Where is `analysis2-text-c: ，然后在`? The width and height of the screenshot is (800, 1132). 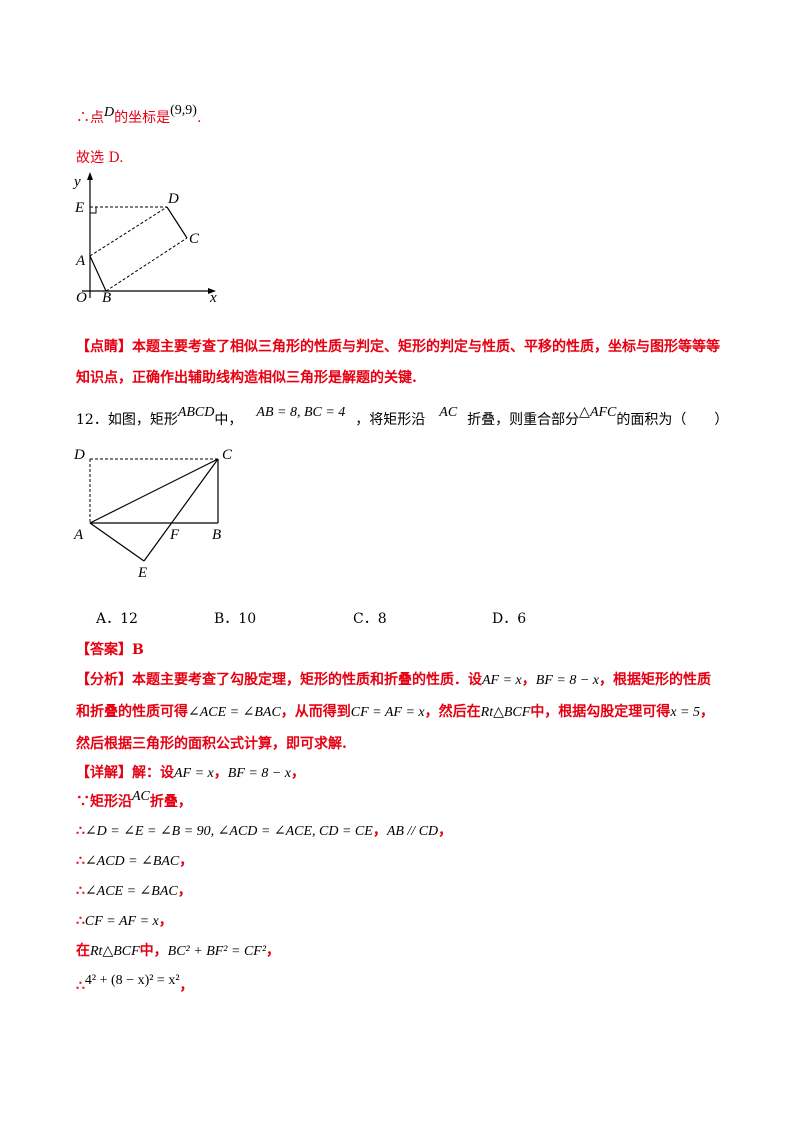 analysis2-text-c: ，然后在 is located at coordinates (452, 712).